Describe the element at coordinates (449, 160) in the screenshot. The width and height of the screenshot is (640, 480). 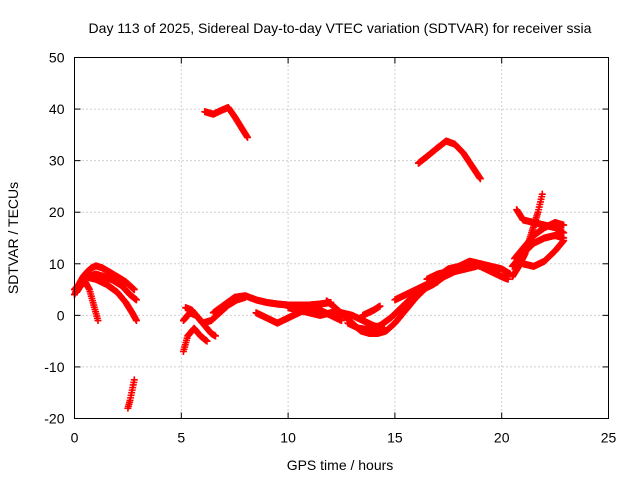
I see `series-arc18` at that location.